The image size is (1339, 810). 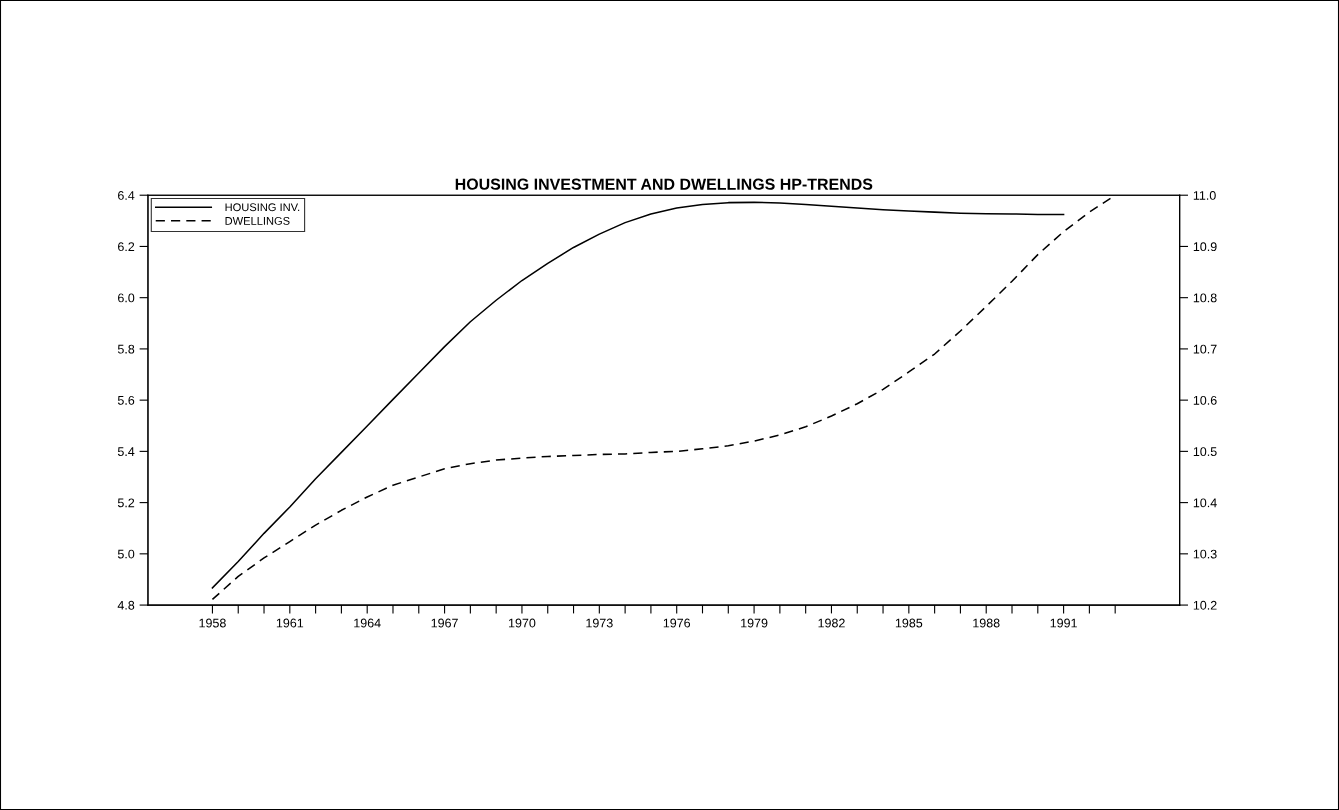 I want to click on y2-tick-label: 10.2, so click(x=1205, y=605).